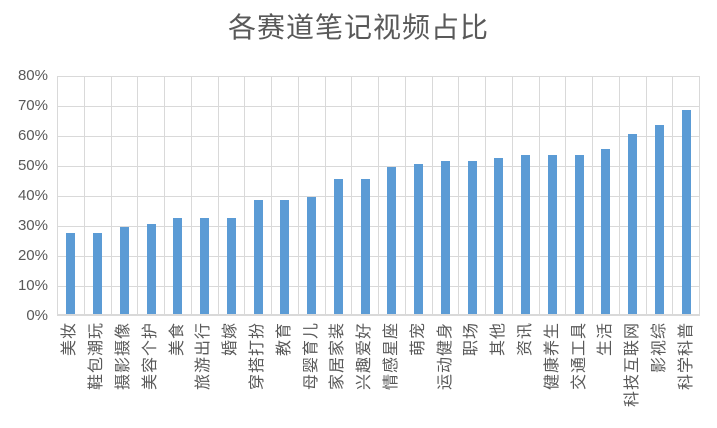 The width and height of the screenshot is (717, 428). What do you see at coordinates (231, 339) in the screenshot?
I see `x-axis-category-label: 婚嫁` at bounding box center [231, 339].